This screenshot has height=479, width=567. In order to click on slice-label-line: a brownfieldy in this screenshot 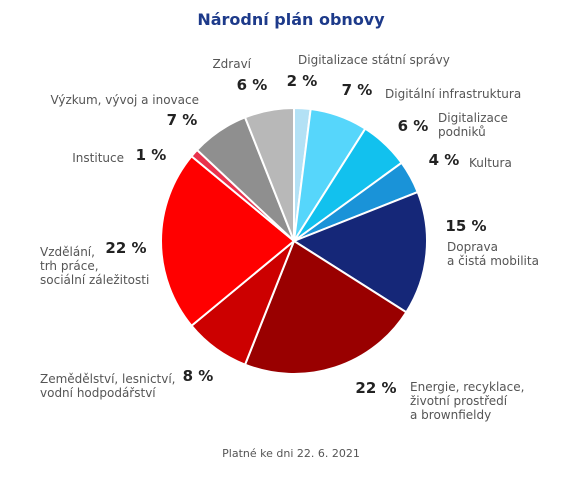, I will do `click(450, 415)`.